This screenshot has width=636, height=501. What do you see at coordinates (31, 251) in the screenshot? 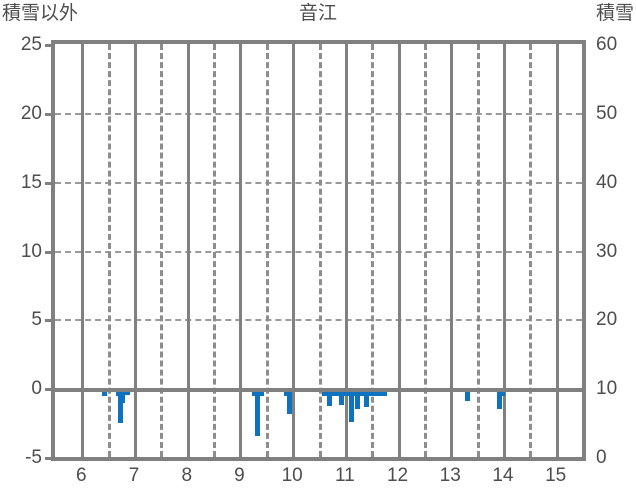
I see `y-axis-left-tick-label: 10` at bounding box center [31, 251].